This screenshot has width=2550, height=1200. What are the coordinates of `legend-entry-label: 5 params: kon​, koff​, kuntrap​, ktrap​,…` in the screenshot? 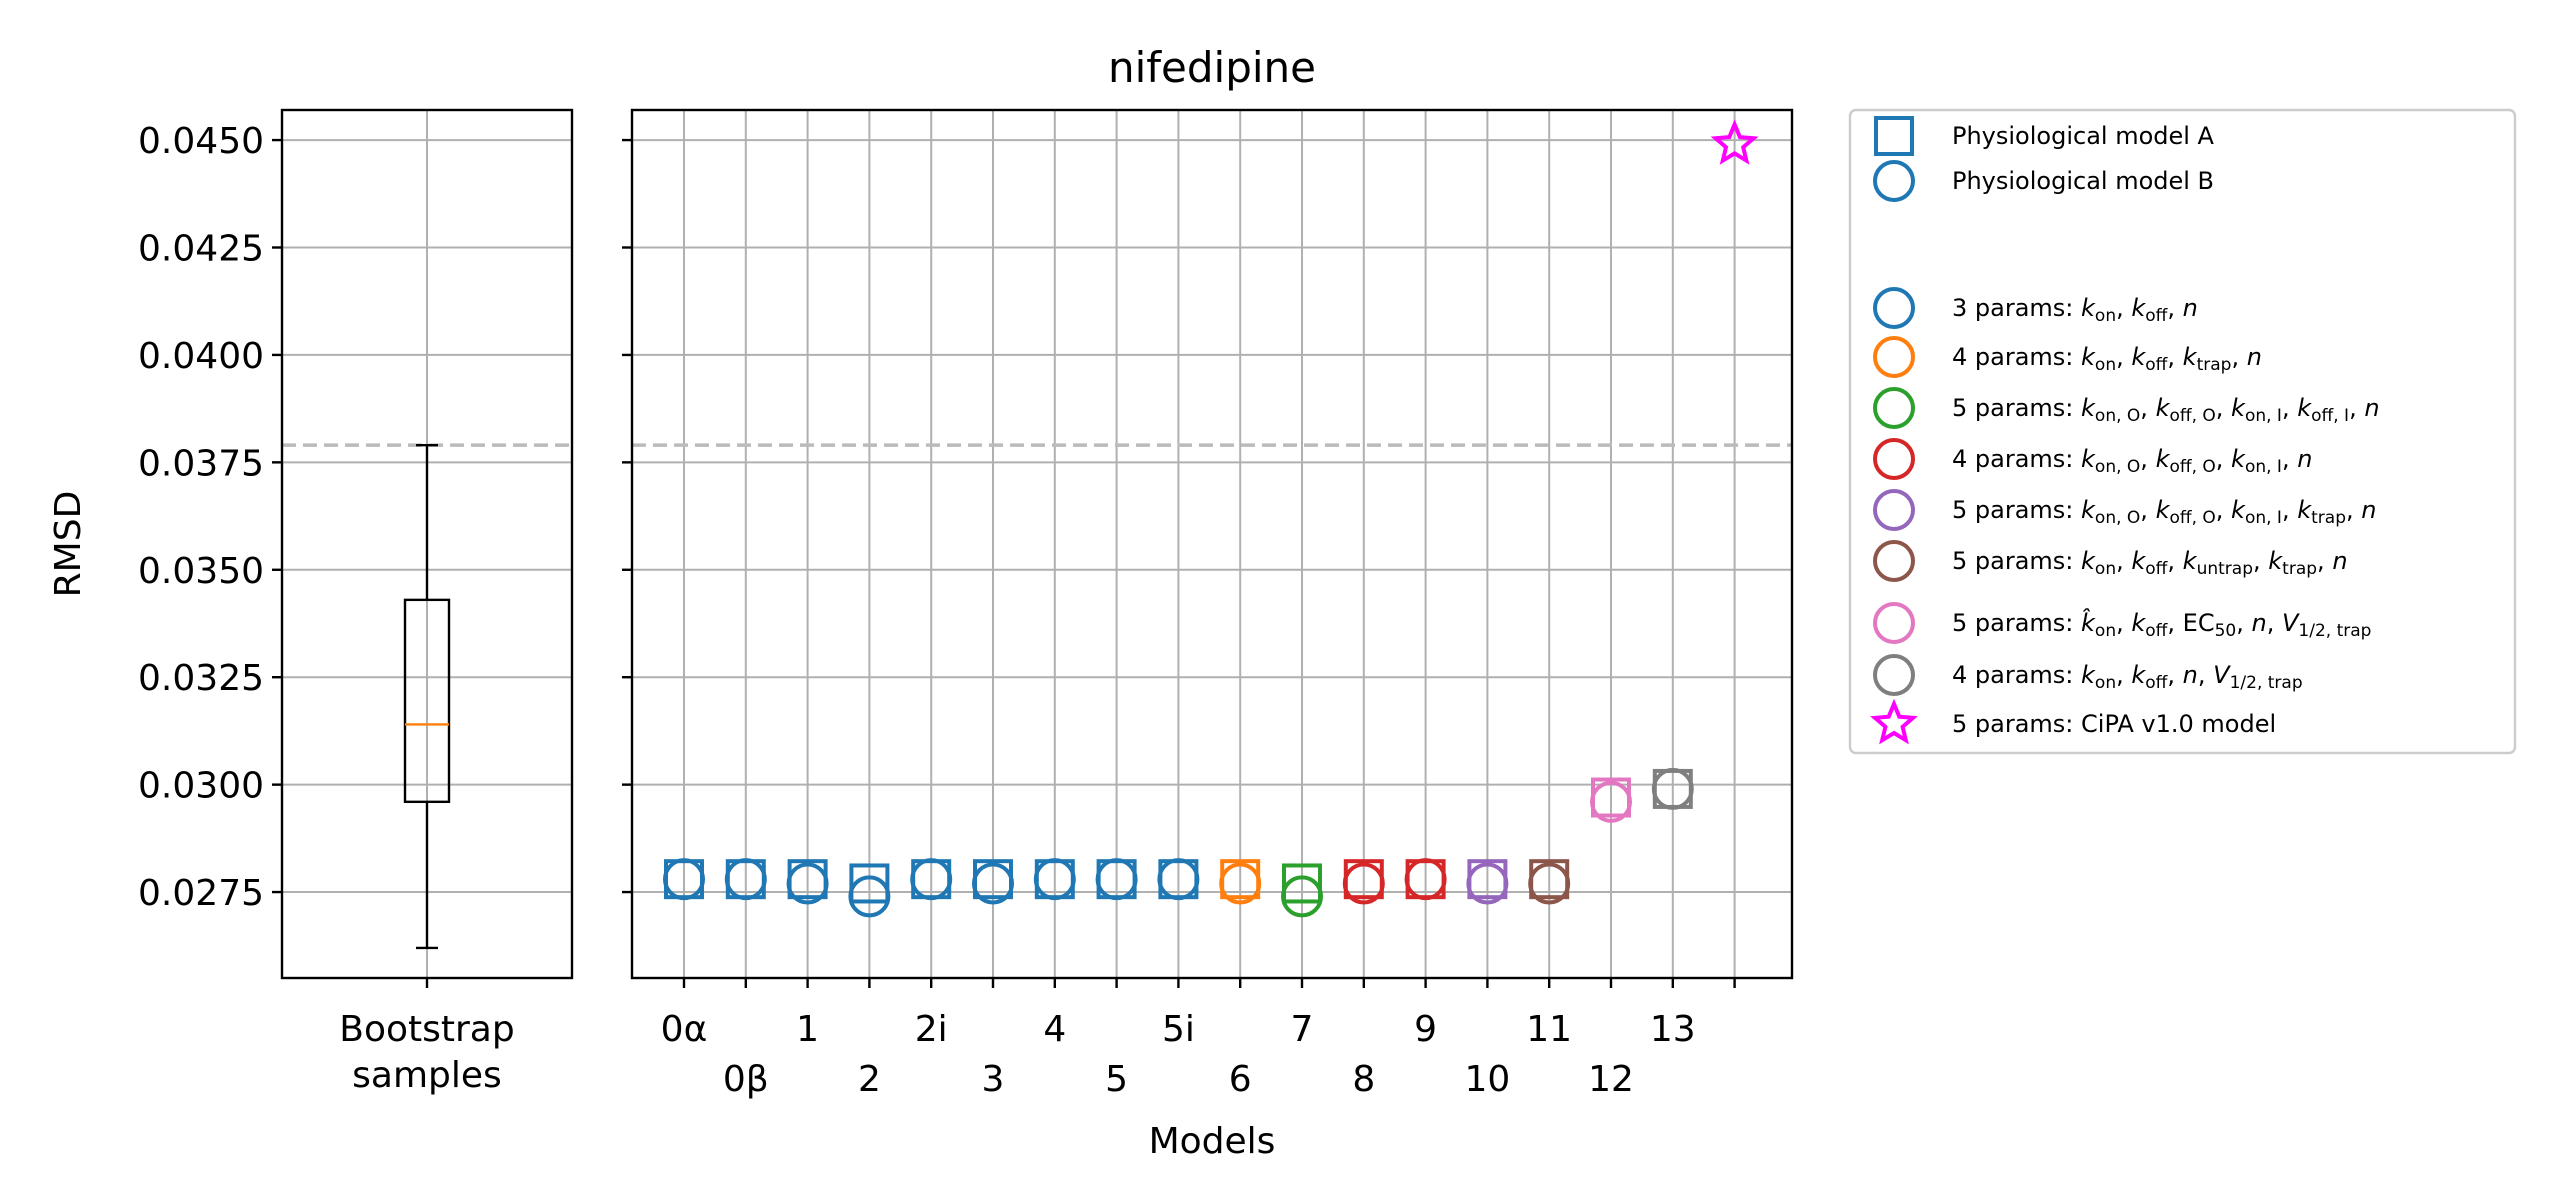 It's located at (2150, 563).